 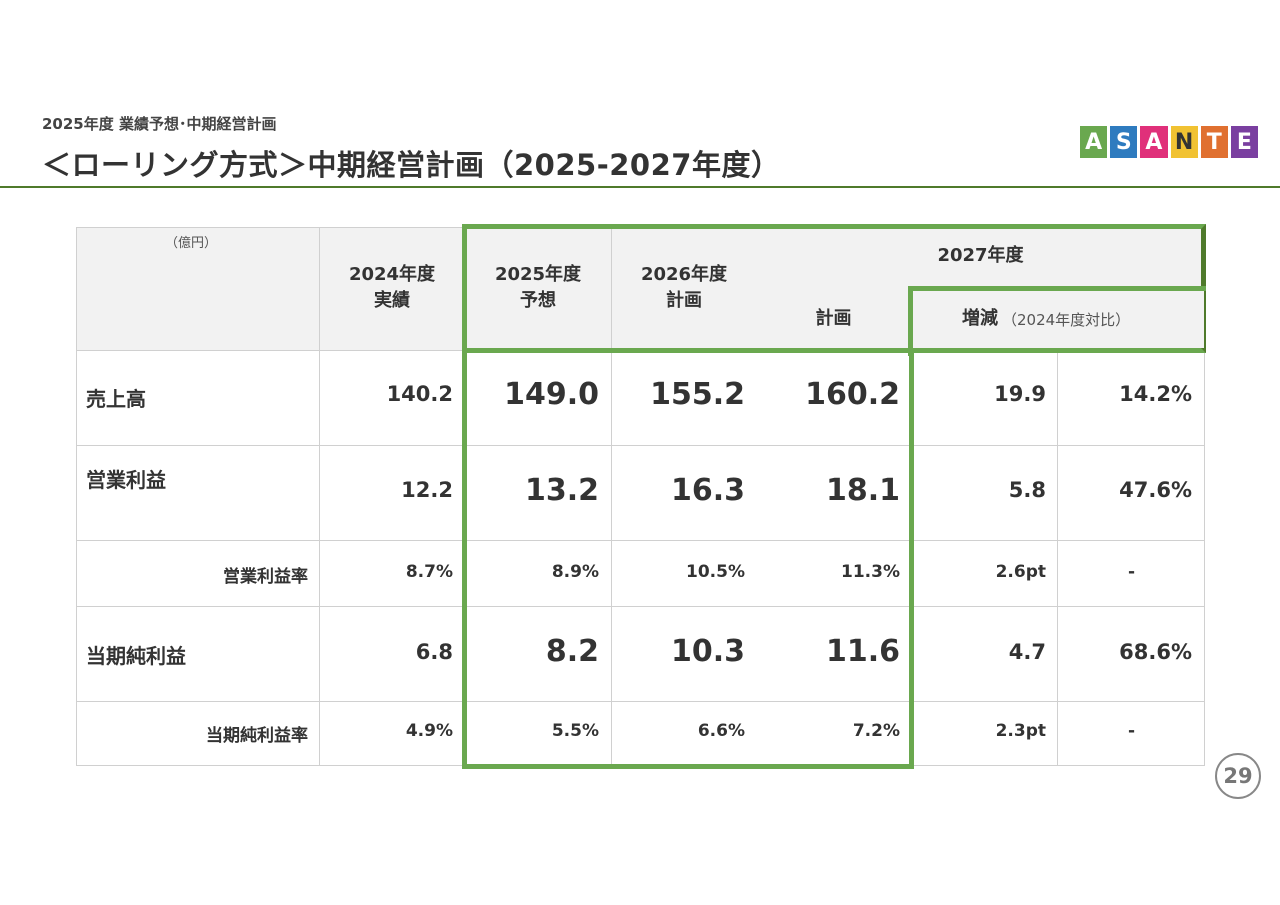 I want to click on row-label-net-margin: 当期純利益率, so click(x=257, y=736).